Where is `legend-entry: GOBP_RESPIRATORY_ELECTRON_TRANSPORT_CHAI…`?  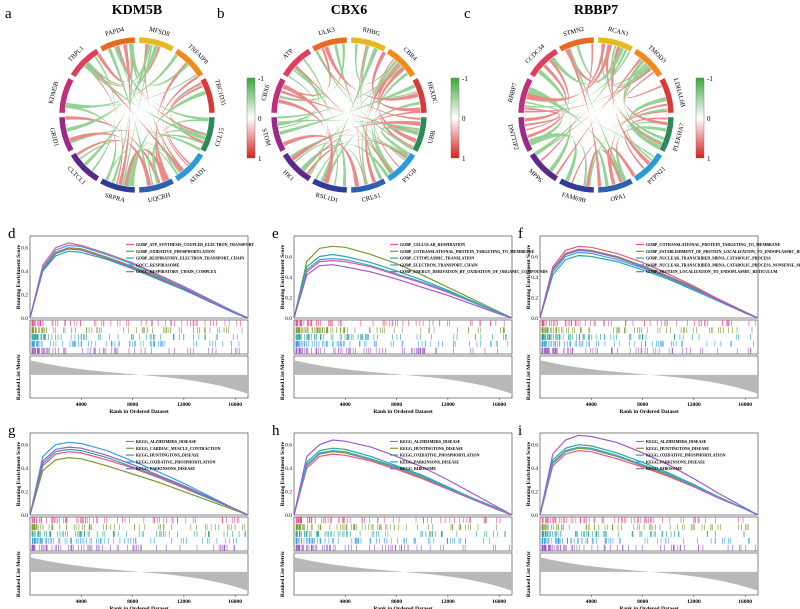 legend-entry: GOBP_RESPIRATORY_ELECTRON_TRANSPORT_CHAI… is located at coordinates (190, 258).